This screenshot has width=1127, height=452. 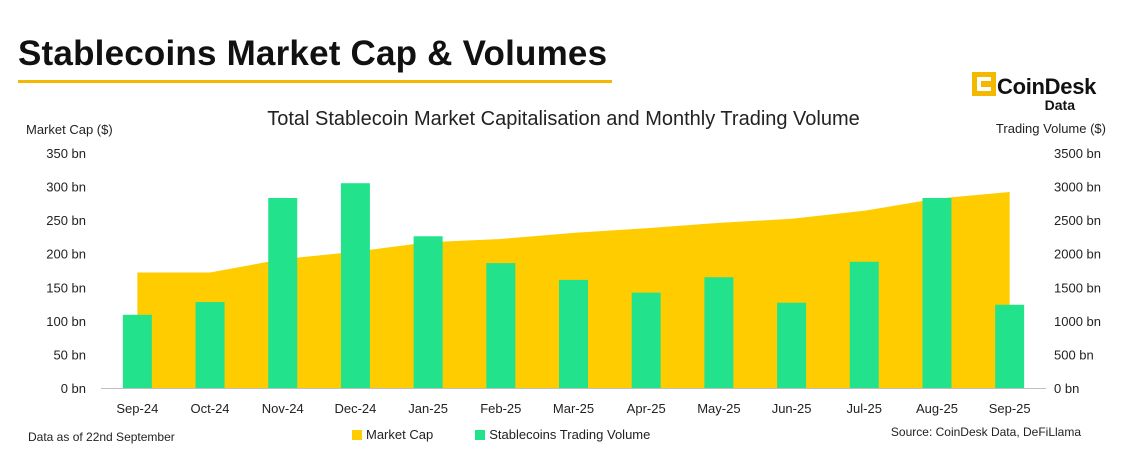 What do you see at coordinates (718, 408) in the screenshot?
I see `x-tick-label: May-25` at bounding box center [718, 408].